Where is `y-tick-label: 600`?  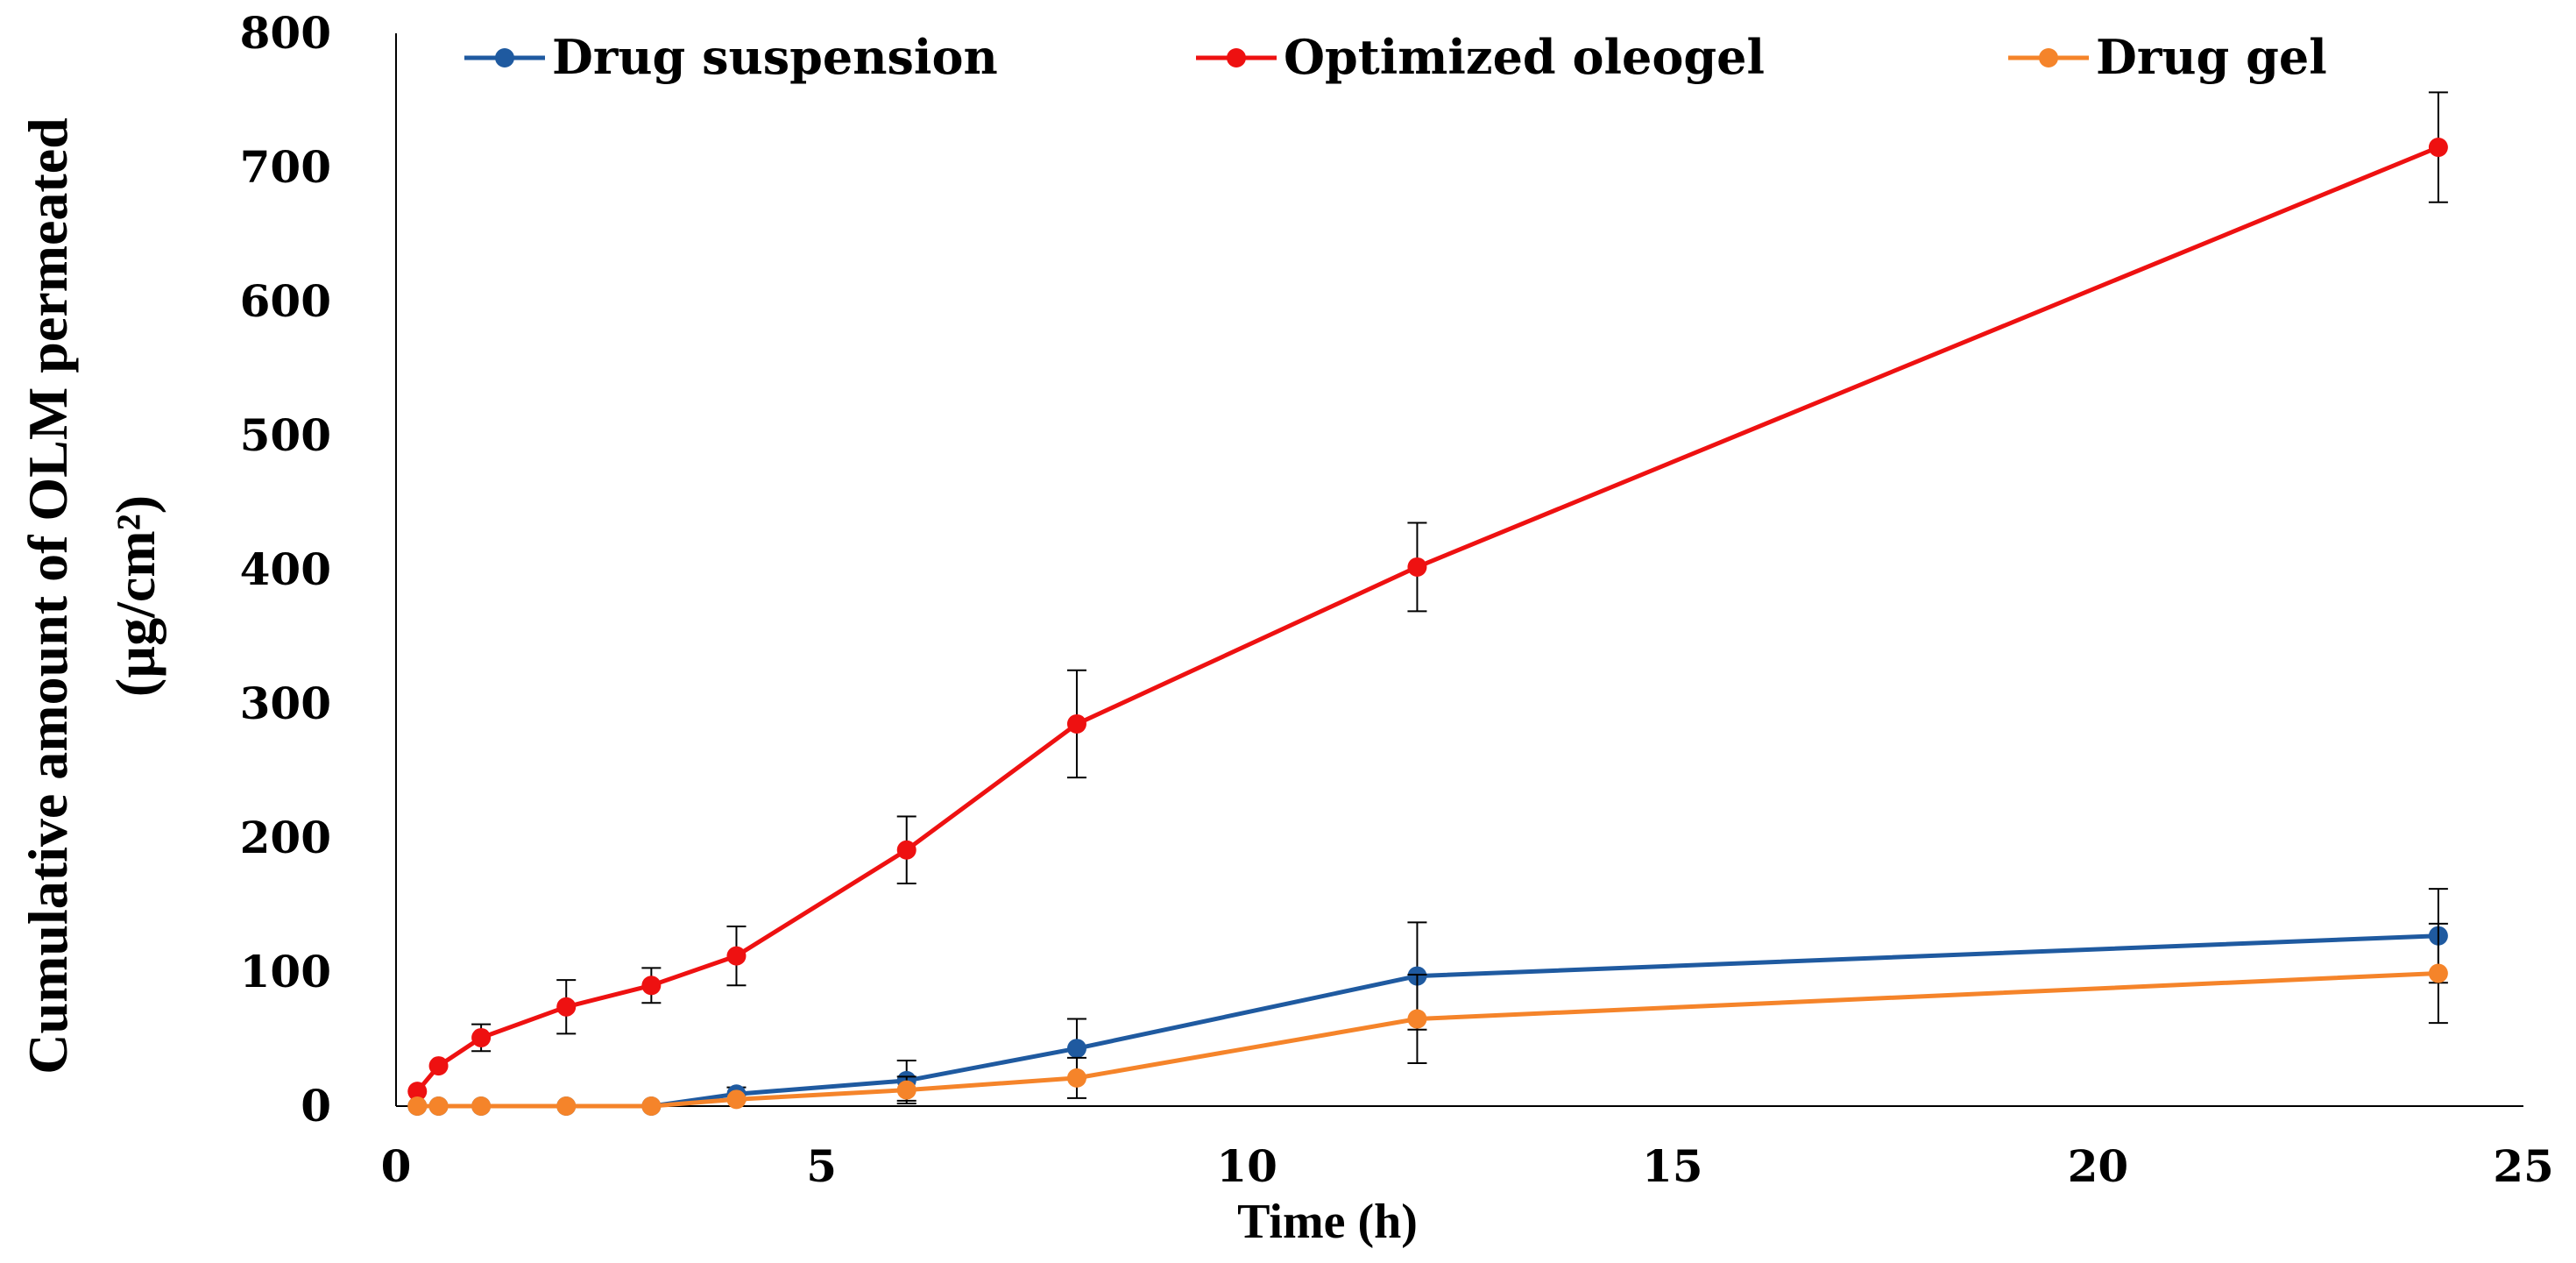 y-tick-label: 600 is located at coordinates (285, 301).